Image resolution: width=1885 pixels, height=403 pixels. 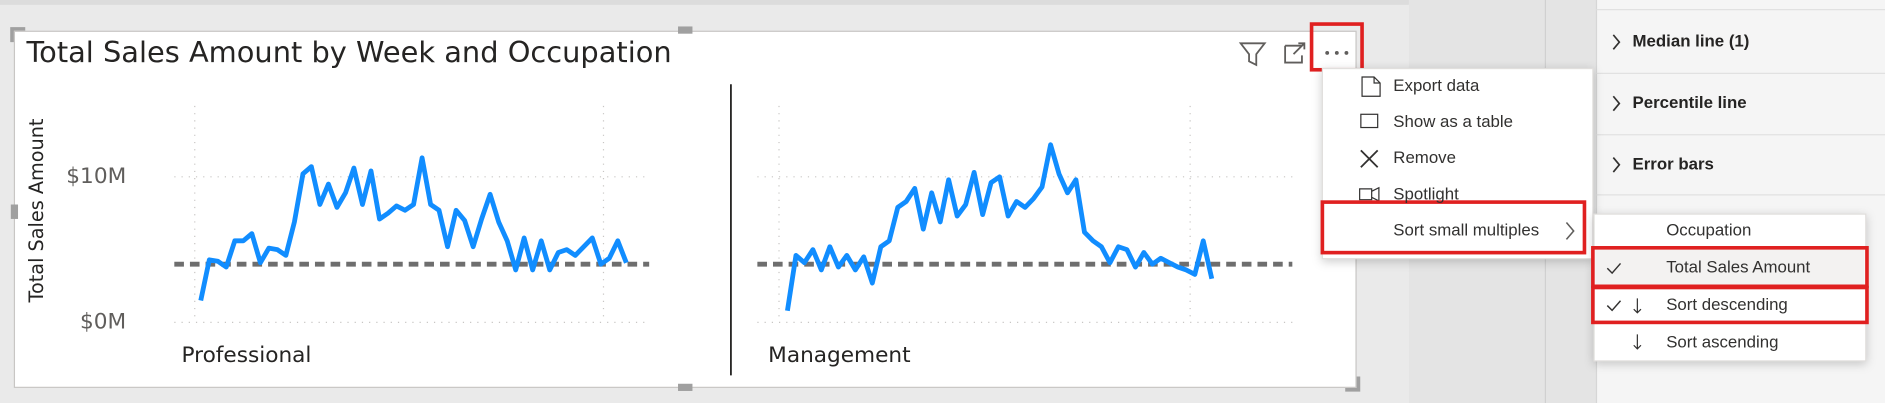 I want to click on selected-row, so click(x=1730, y=267).